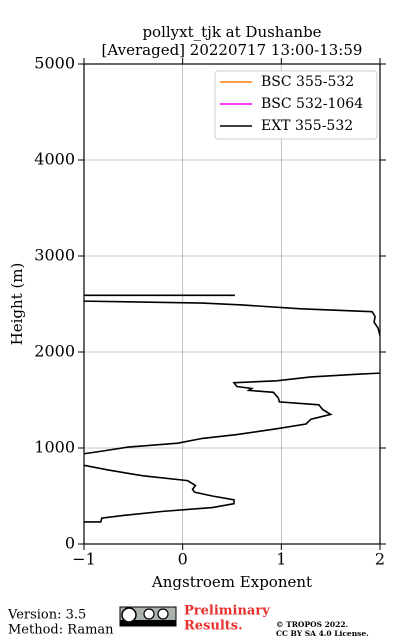 This screenshot has height=640, width=400. What do you see at coordinates (312, 104) in the screenshot?
I see `legend-label: BSC 532-1064` at bounding box center [312, 104].